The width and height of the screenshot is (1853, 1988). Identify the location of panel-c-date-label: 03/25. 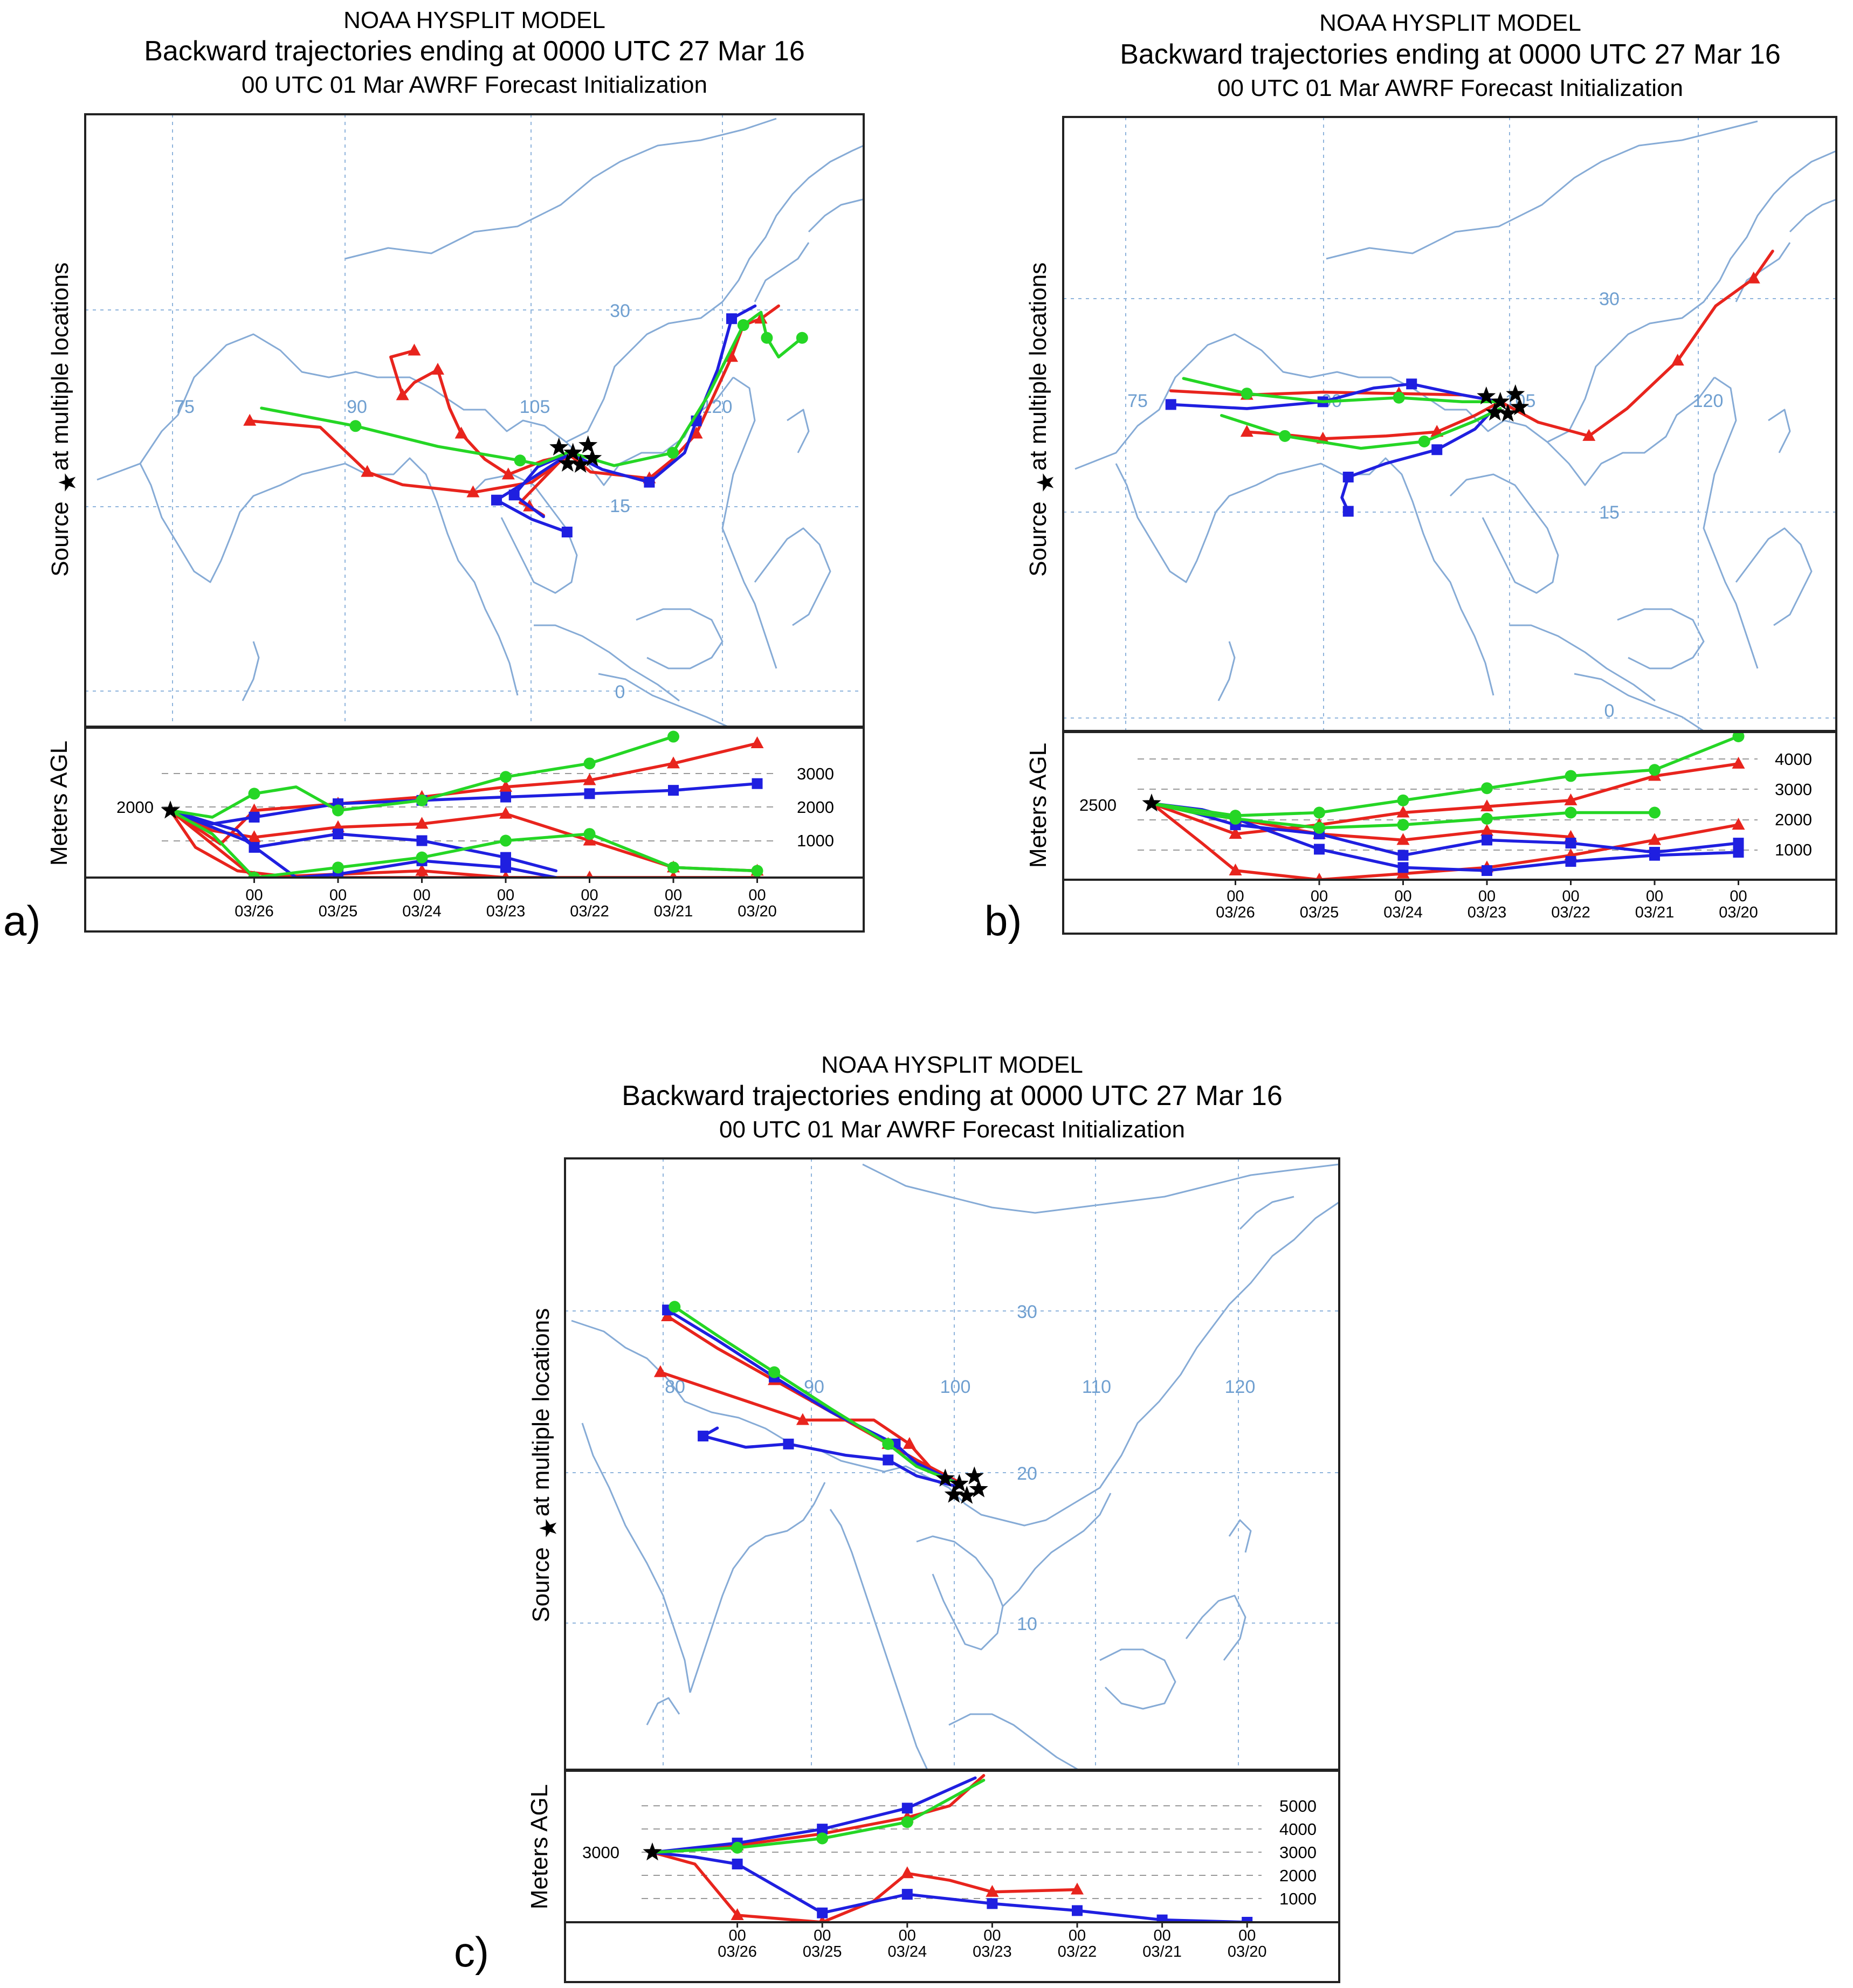
(822, 1952).